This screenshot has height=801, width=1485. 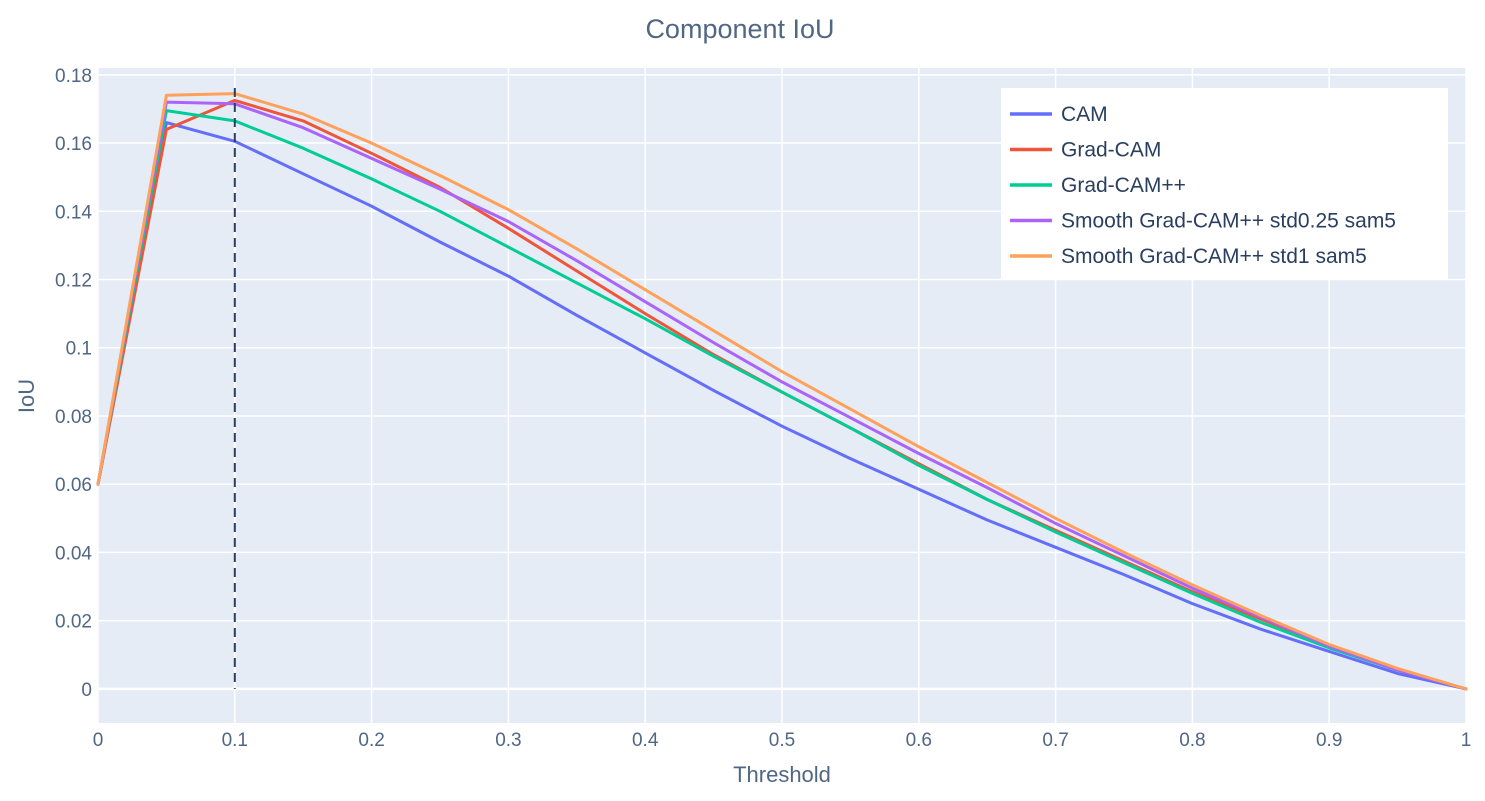 I want to click on legend-label: Grad-CAM, so click(x=1111, y=150).